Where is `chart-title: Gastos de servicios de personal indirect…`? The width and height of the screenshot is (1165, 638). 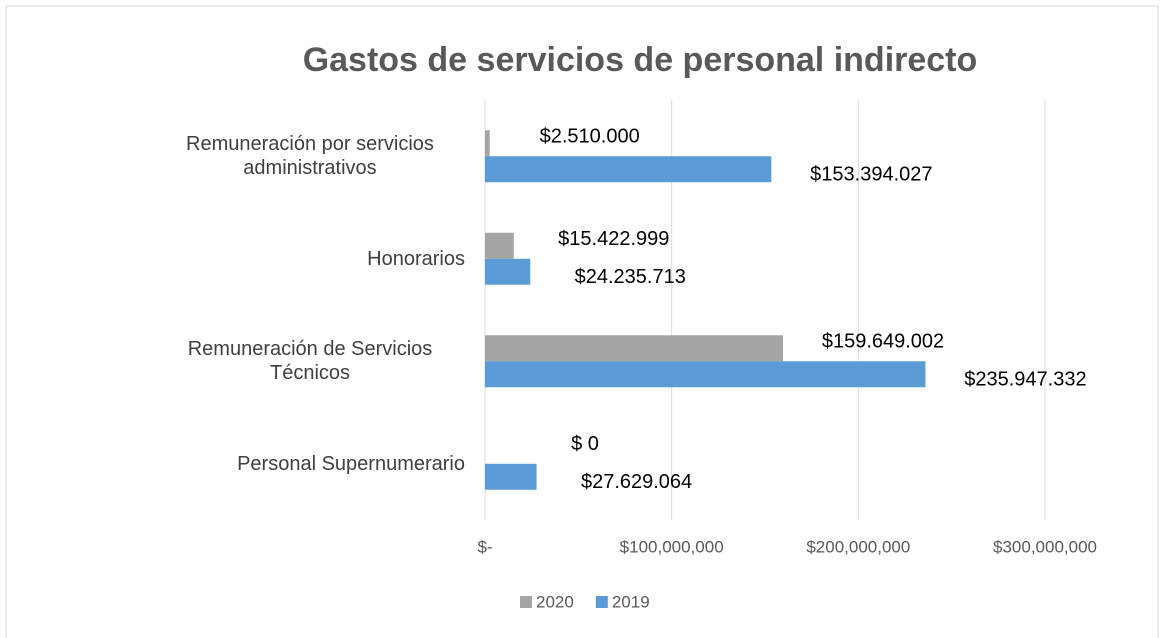
chart-title: Gastos de servicios de personal indirect… is located at coordinates (640, 60).